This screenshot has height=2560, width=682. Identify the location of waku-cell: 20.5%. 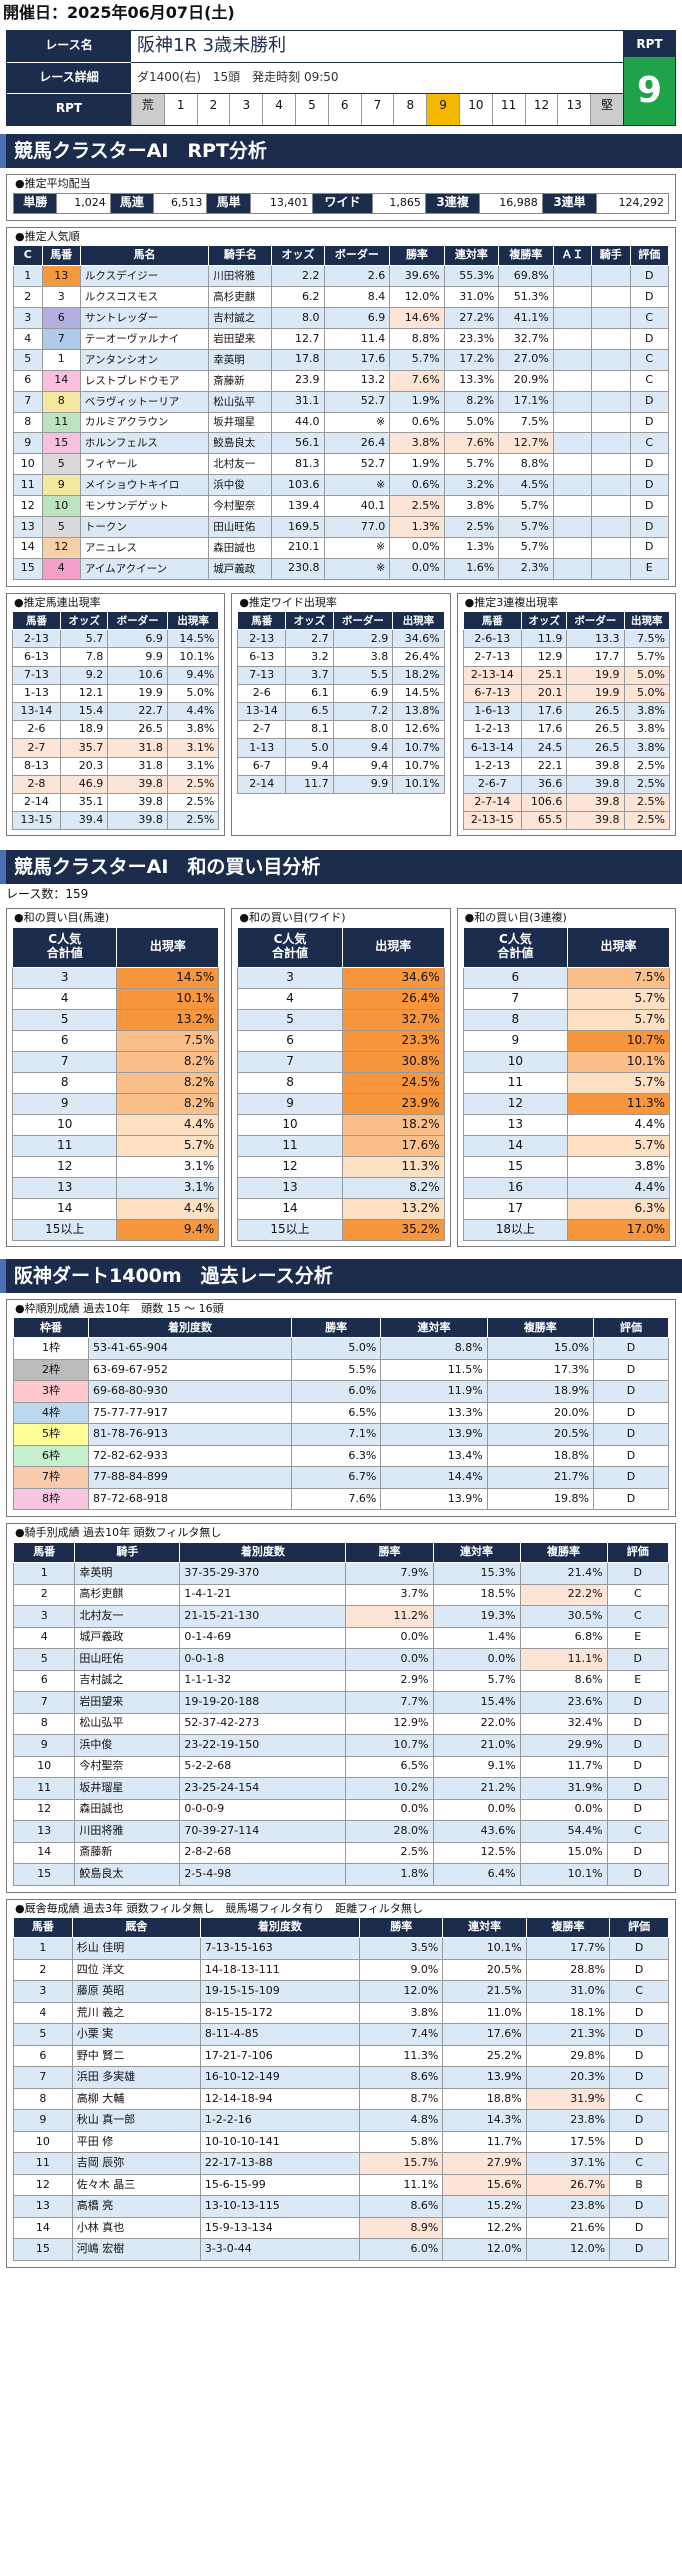
(540, 1434).